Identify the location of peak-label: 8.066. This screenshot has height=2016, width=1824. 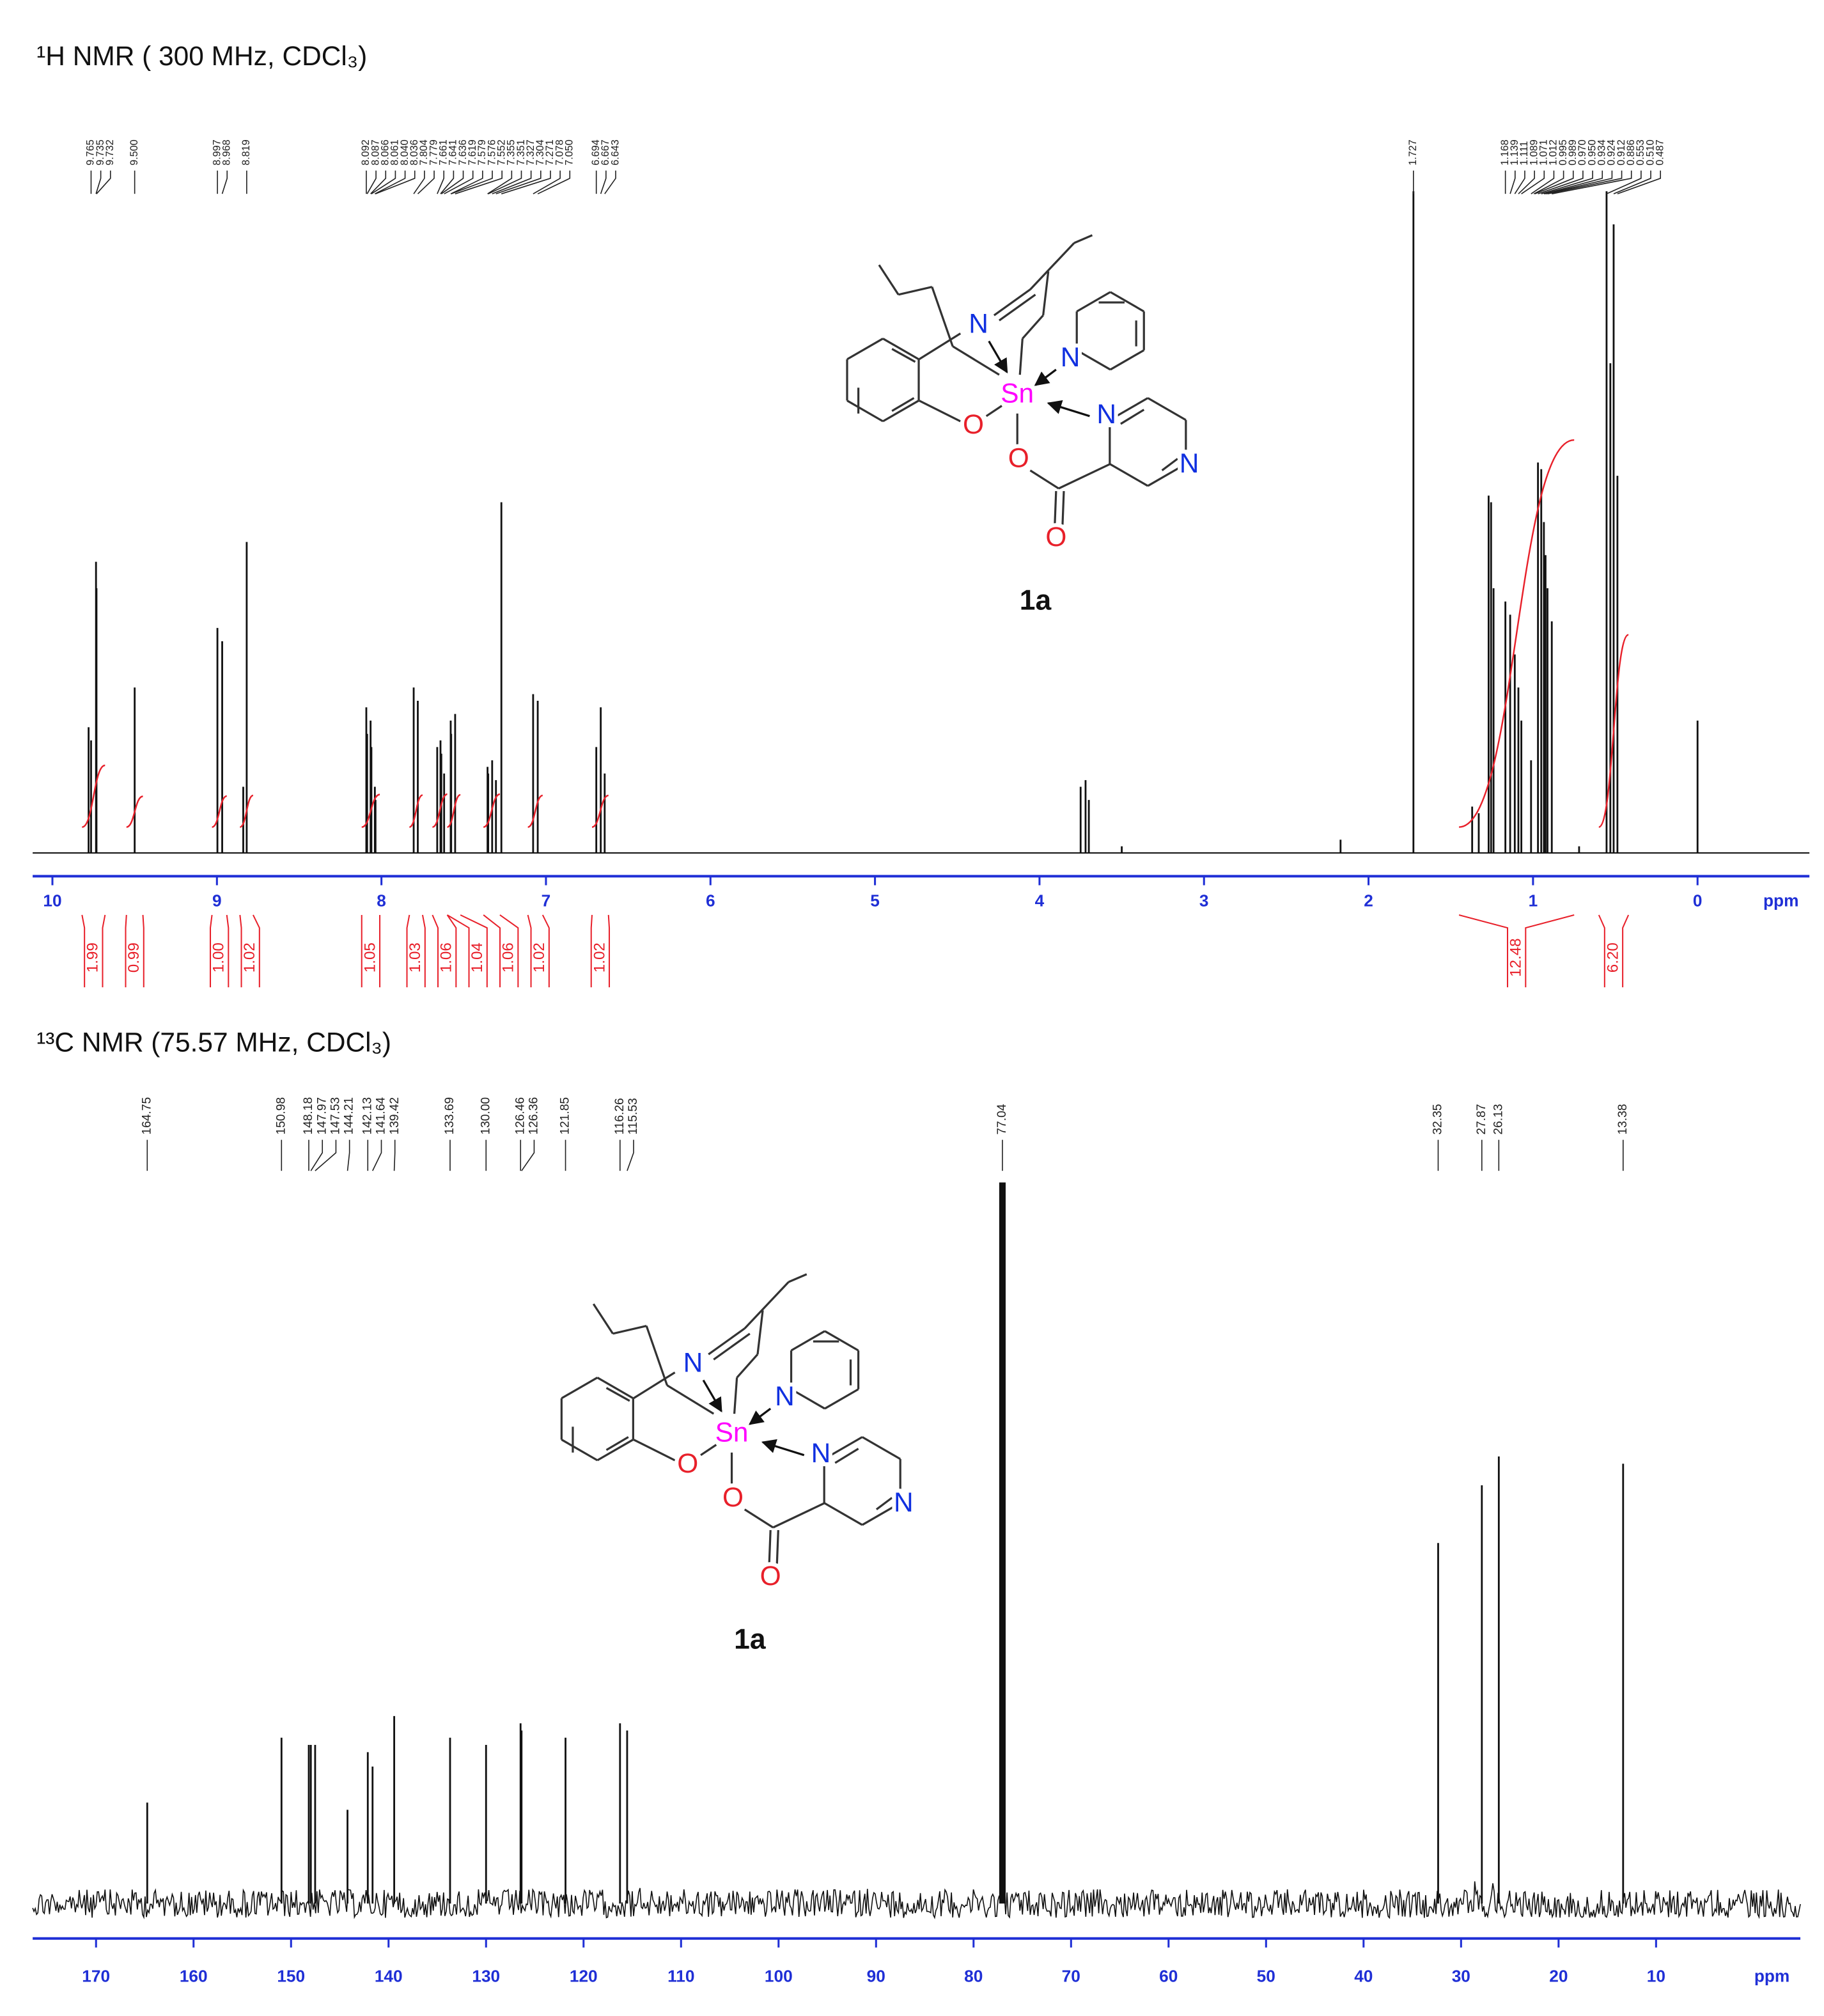
(385, 152).